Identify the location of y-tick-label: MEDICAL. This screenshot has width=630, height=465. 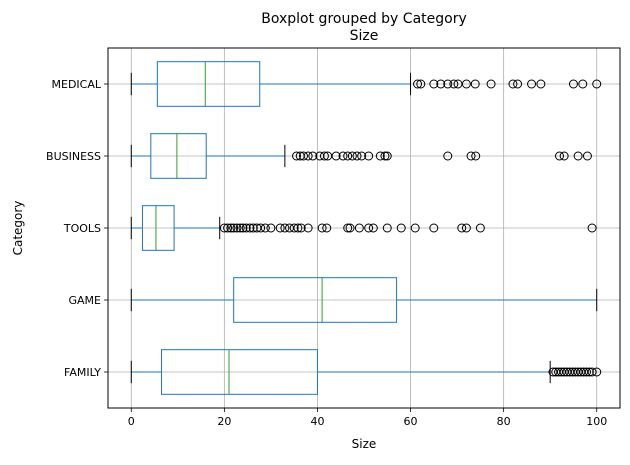
(77, 84).